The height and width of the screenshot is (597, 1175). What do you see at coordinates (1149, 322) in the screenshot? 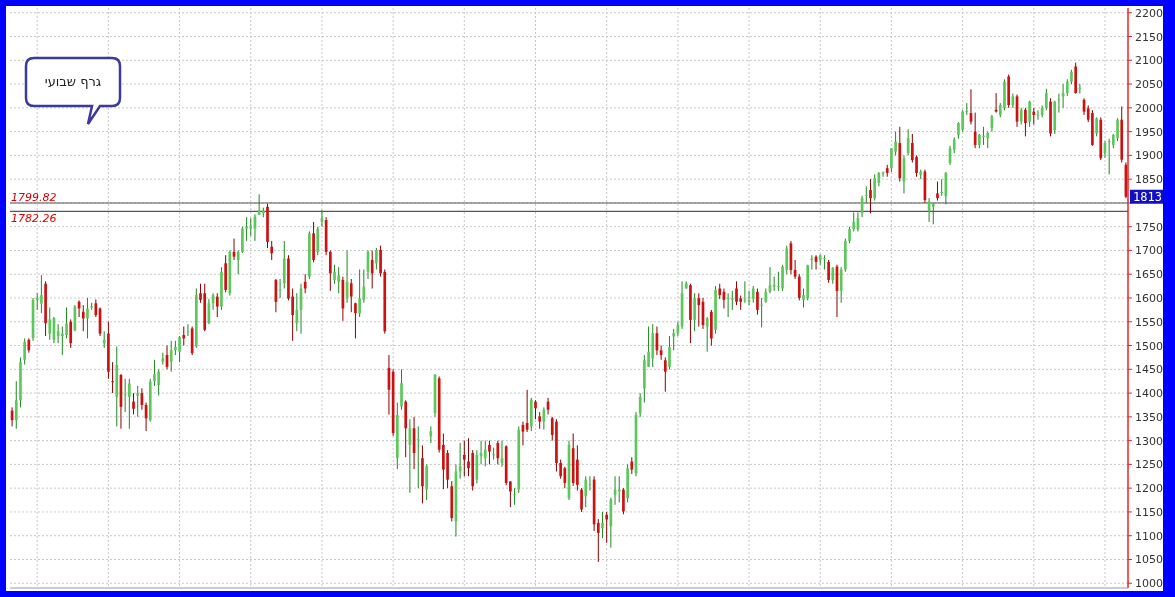
I see `y-tick-label: 1550` at bounding box center [1149, 322].